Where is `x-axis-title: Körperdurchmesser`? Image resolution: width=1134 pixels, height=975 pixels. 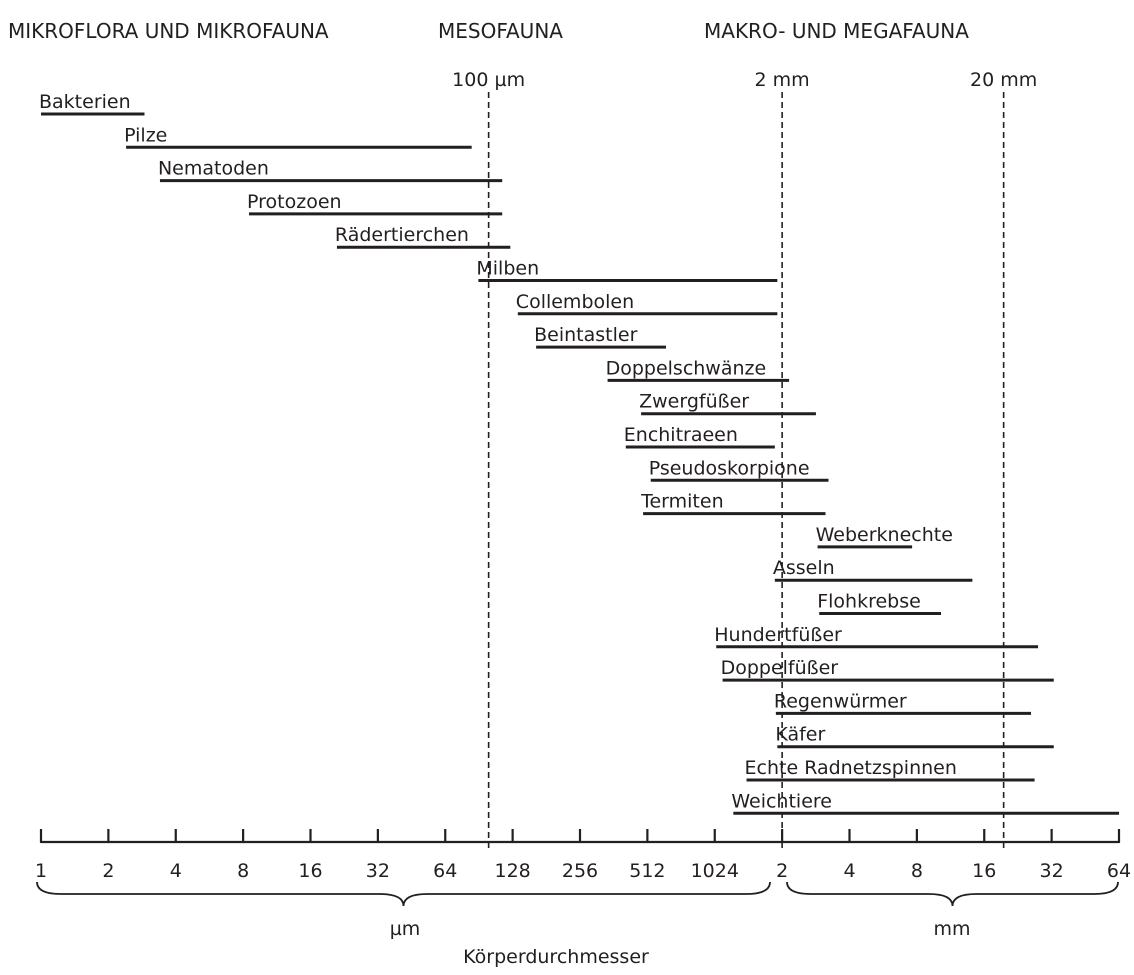
x-axis-title: Körperdurchmesser is located at coordinates (556, 957).